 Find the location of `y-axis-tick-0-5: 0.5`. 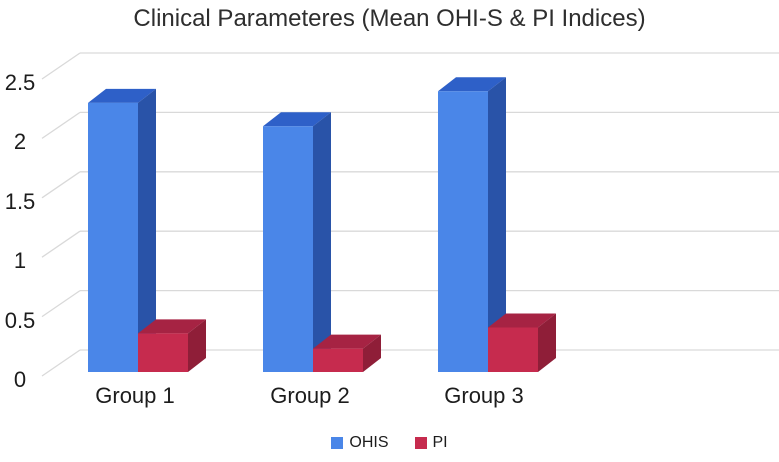

y-axis-tick-0-5: 0.5 is located at coordinates (20, 320).